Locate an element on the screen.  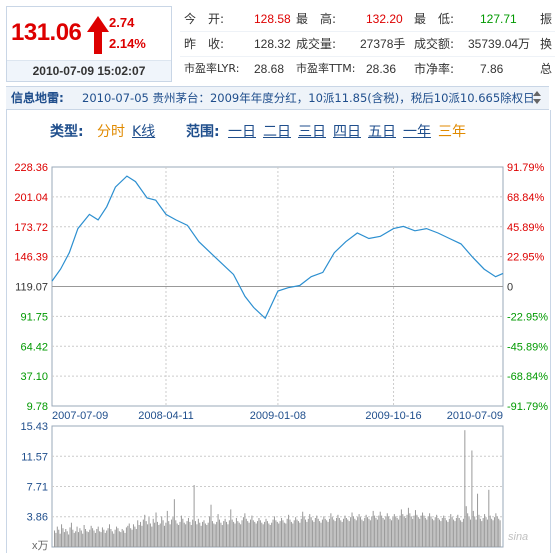
y-right-tick-label: 22.95% is located at coordinates (526, 258).